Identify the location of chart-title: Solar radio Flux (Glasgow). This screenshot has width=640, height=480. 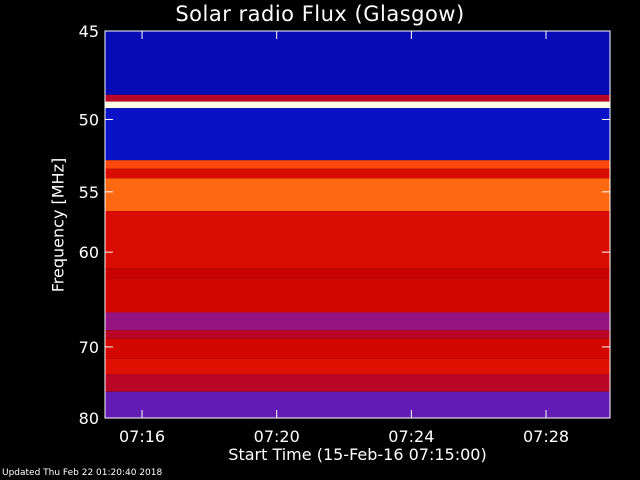
(320, 14).